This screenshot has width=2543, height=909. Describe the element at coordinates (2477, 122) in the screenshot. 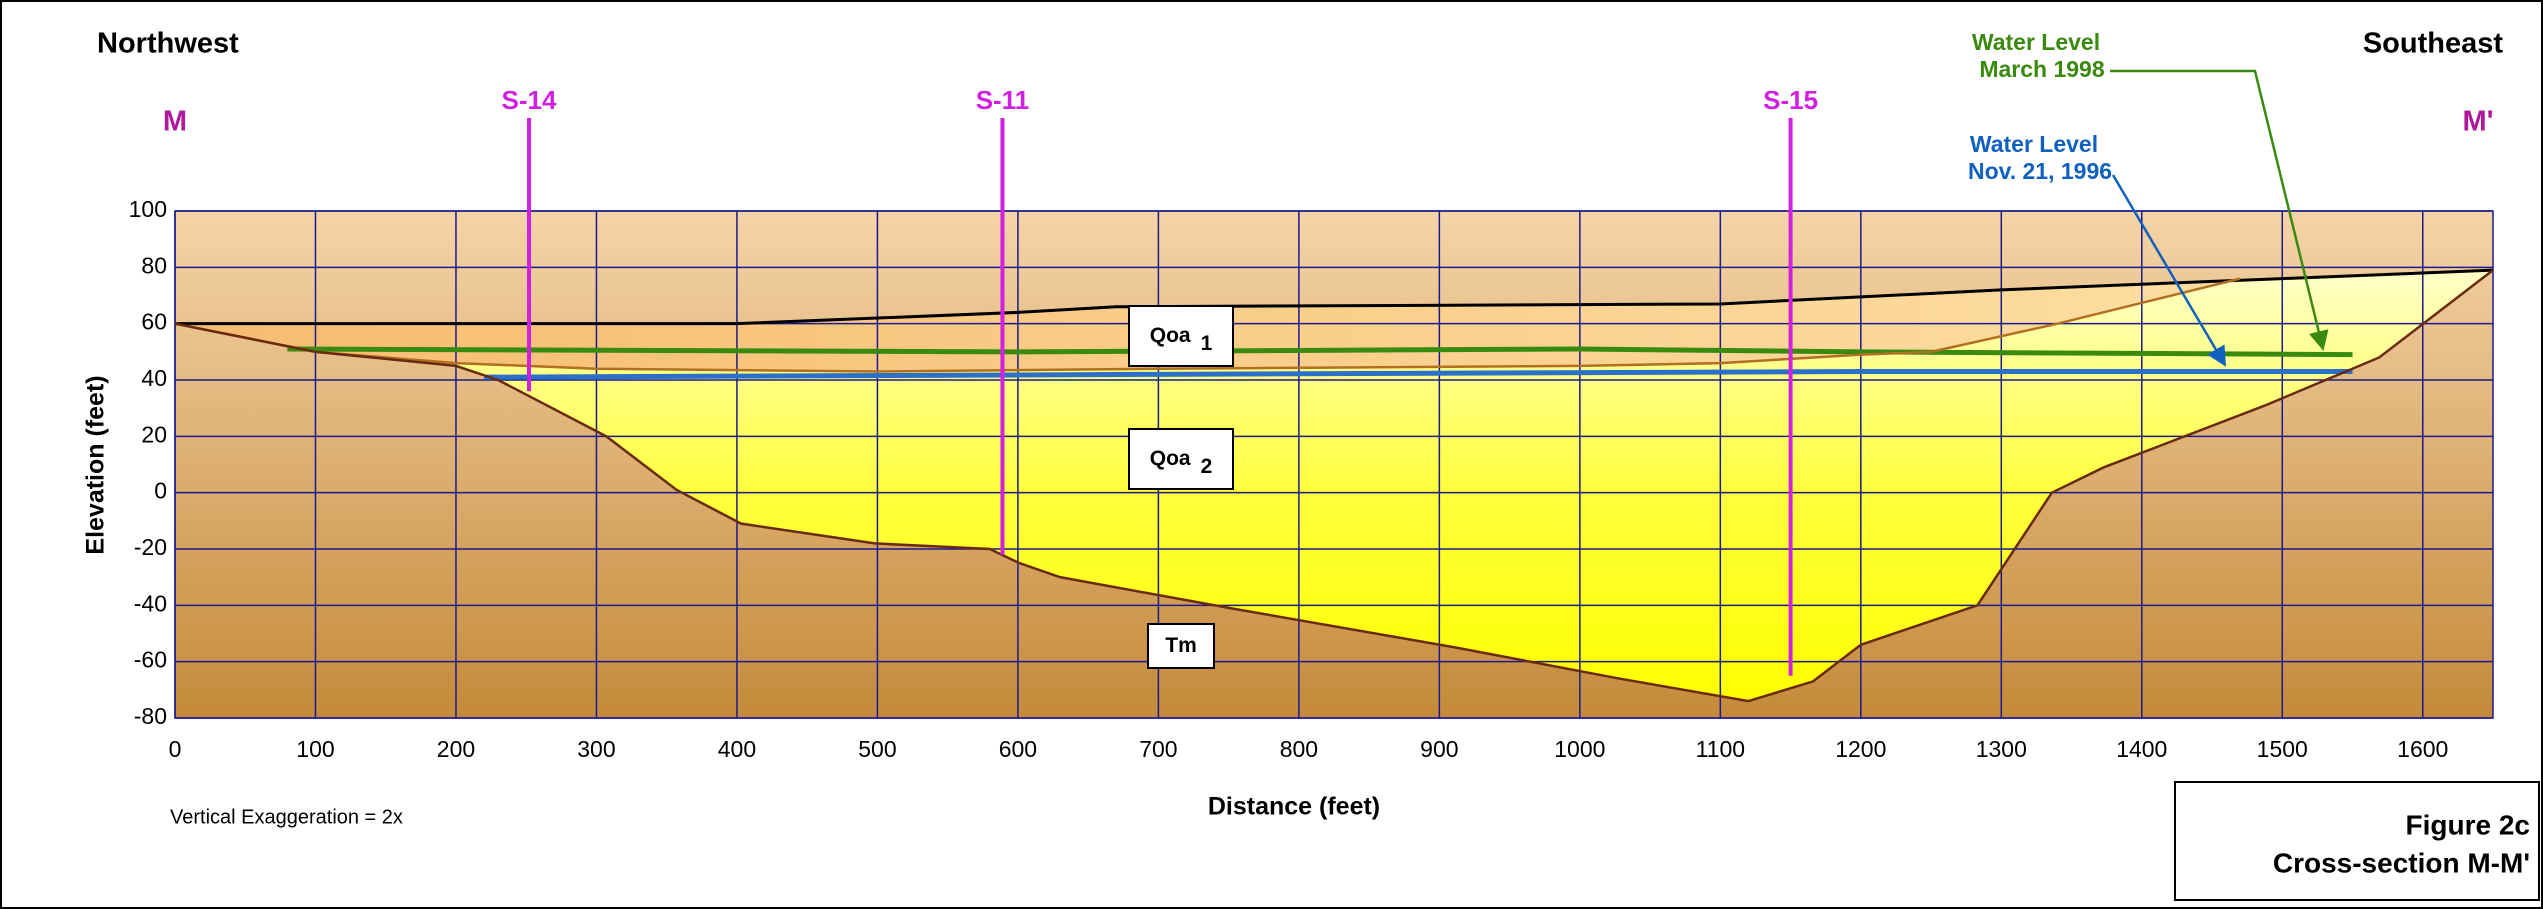

I see `section-end: M'` at that location.